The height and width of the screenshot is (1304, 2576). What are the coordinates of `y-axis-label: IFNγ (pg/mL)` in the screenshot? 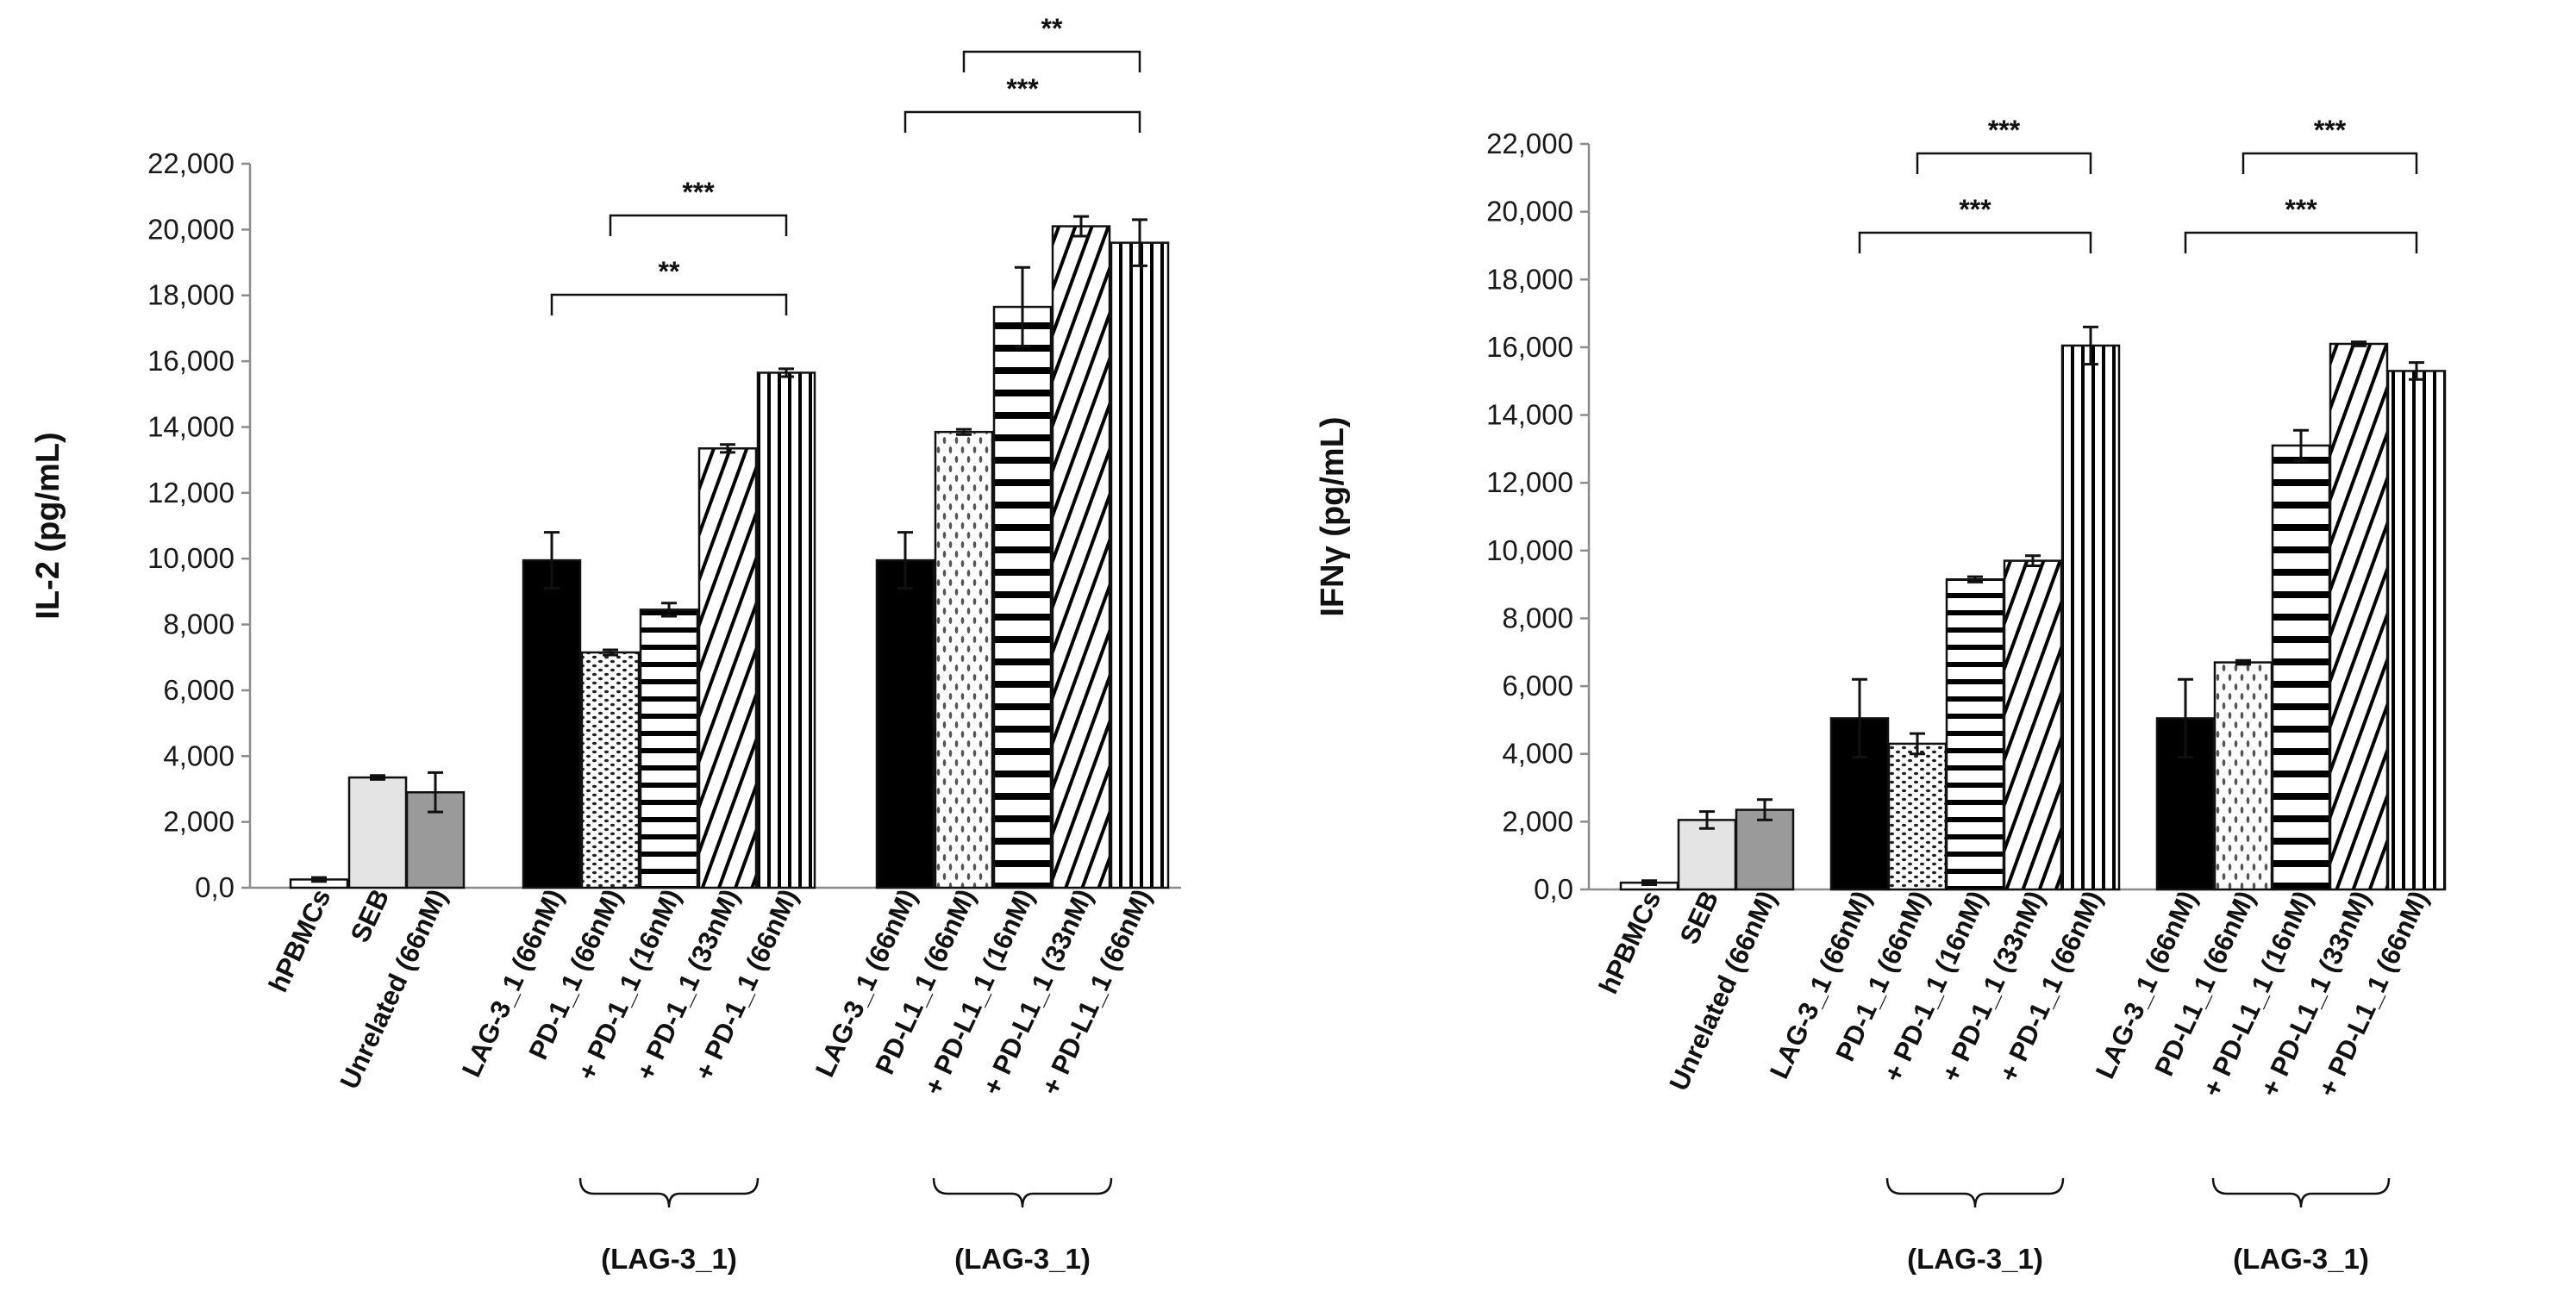 It's located at (1333, 516).